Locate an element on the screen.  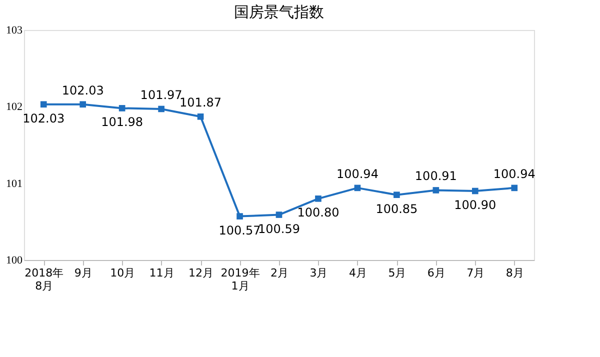
data-label: 100.85 is located at coordinates (397, 209).